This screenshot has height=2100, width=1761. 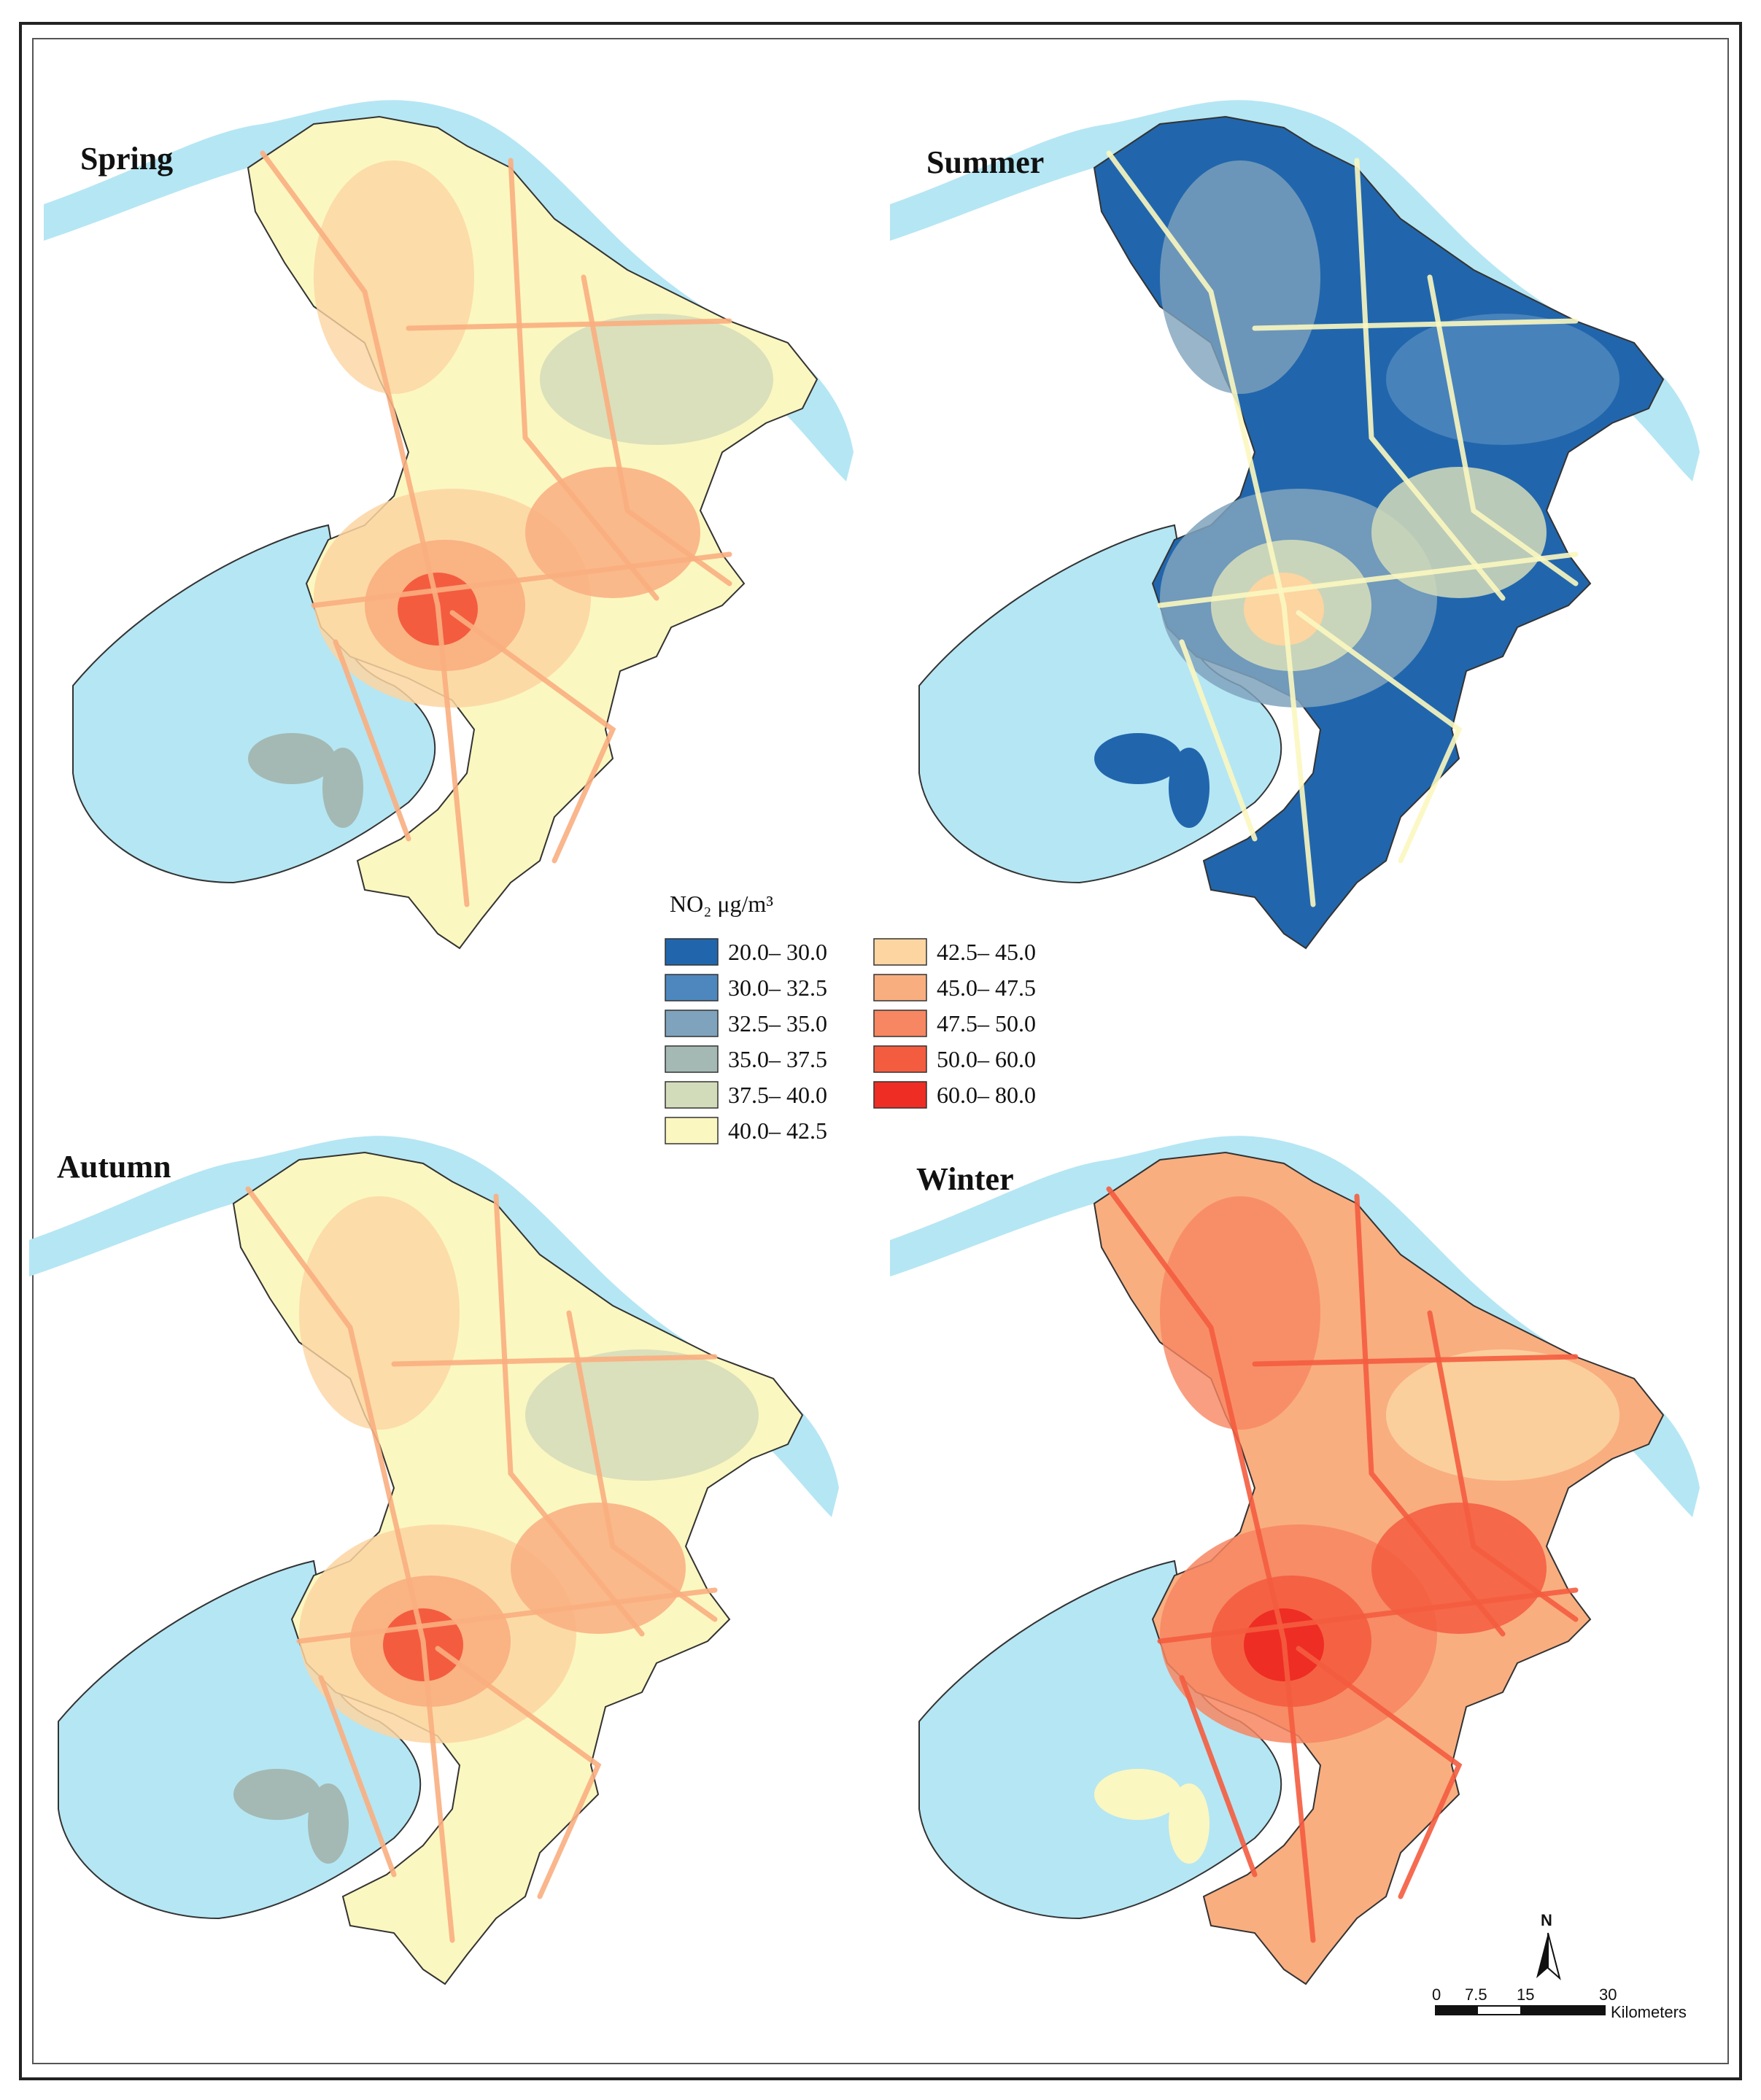 I want to click on scale-unit: Kilometers, so click(x=1649, y=2012).